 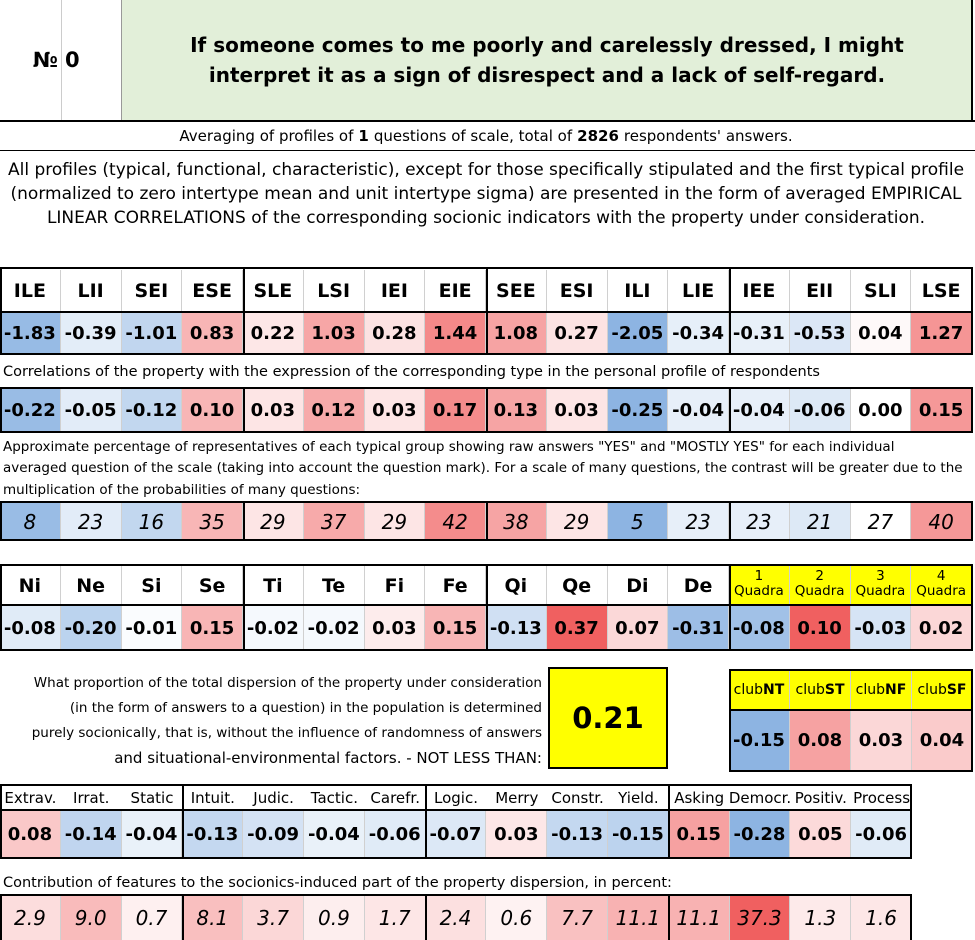 What do you see at coordinates (395, 333) in the screenshot?
I see `type-value: 0.28` at bounding box center [395, 333].